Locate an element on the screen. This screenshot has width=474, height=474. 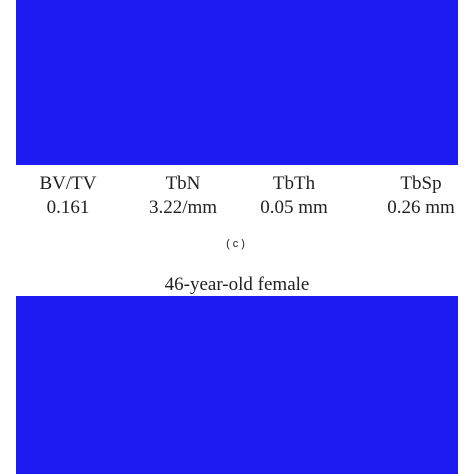
bone-cap is located at coordinates (224, 12).